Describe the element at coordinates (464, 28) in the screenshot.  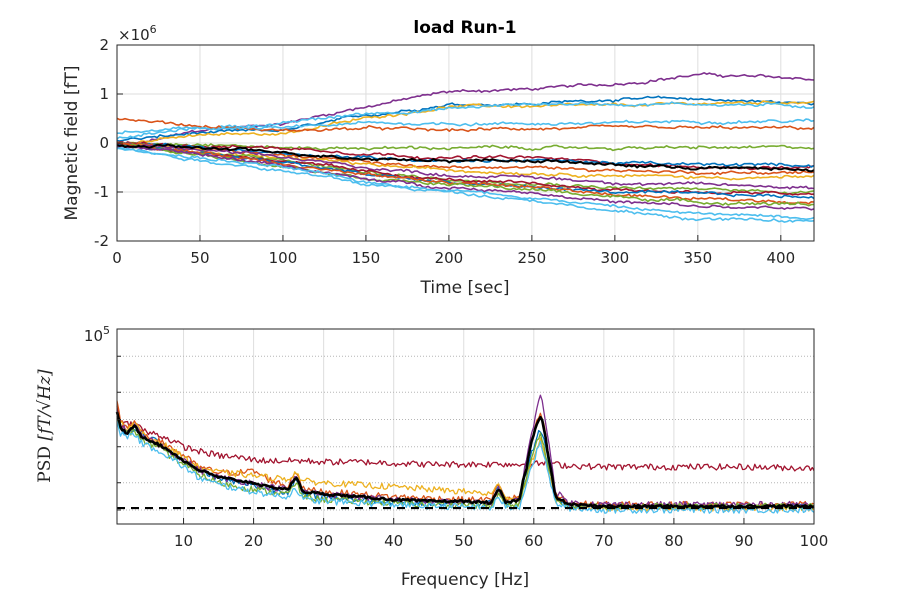
I see `time-chart-title: load Run-1` at that location.